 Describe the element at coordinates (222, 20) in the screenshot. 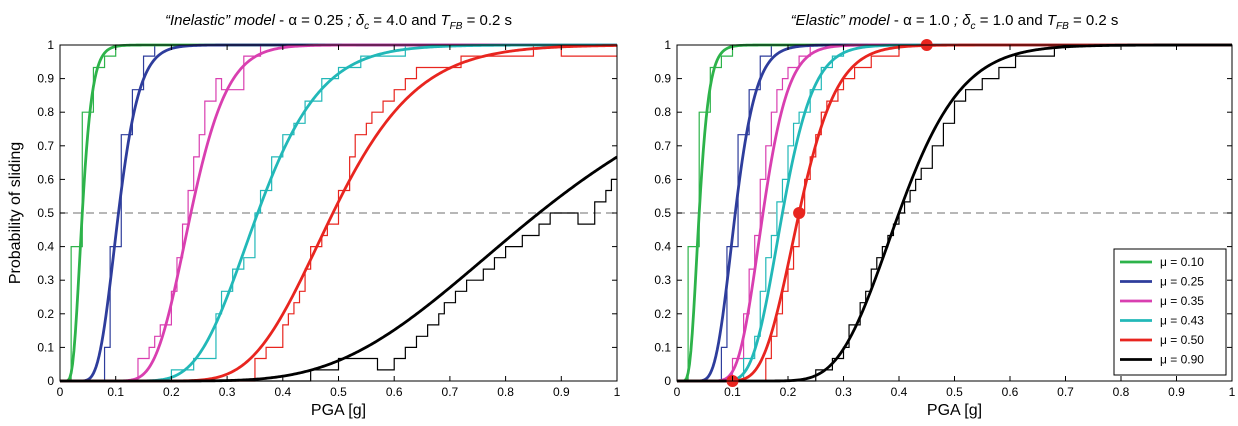

I see `title-model: “Inelastic” model` at that location.